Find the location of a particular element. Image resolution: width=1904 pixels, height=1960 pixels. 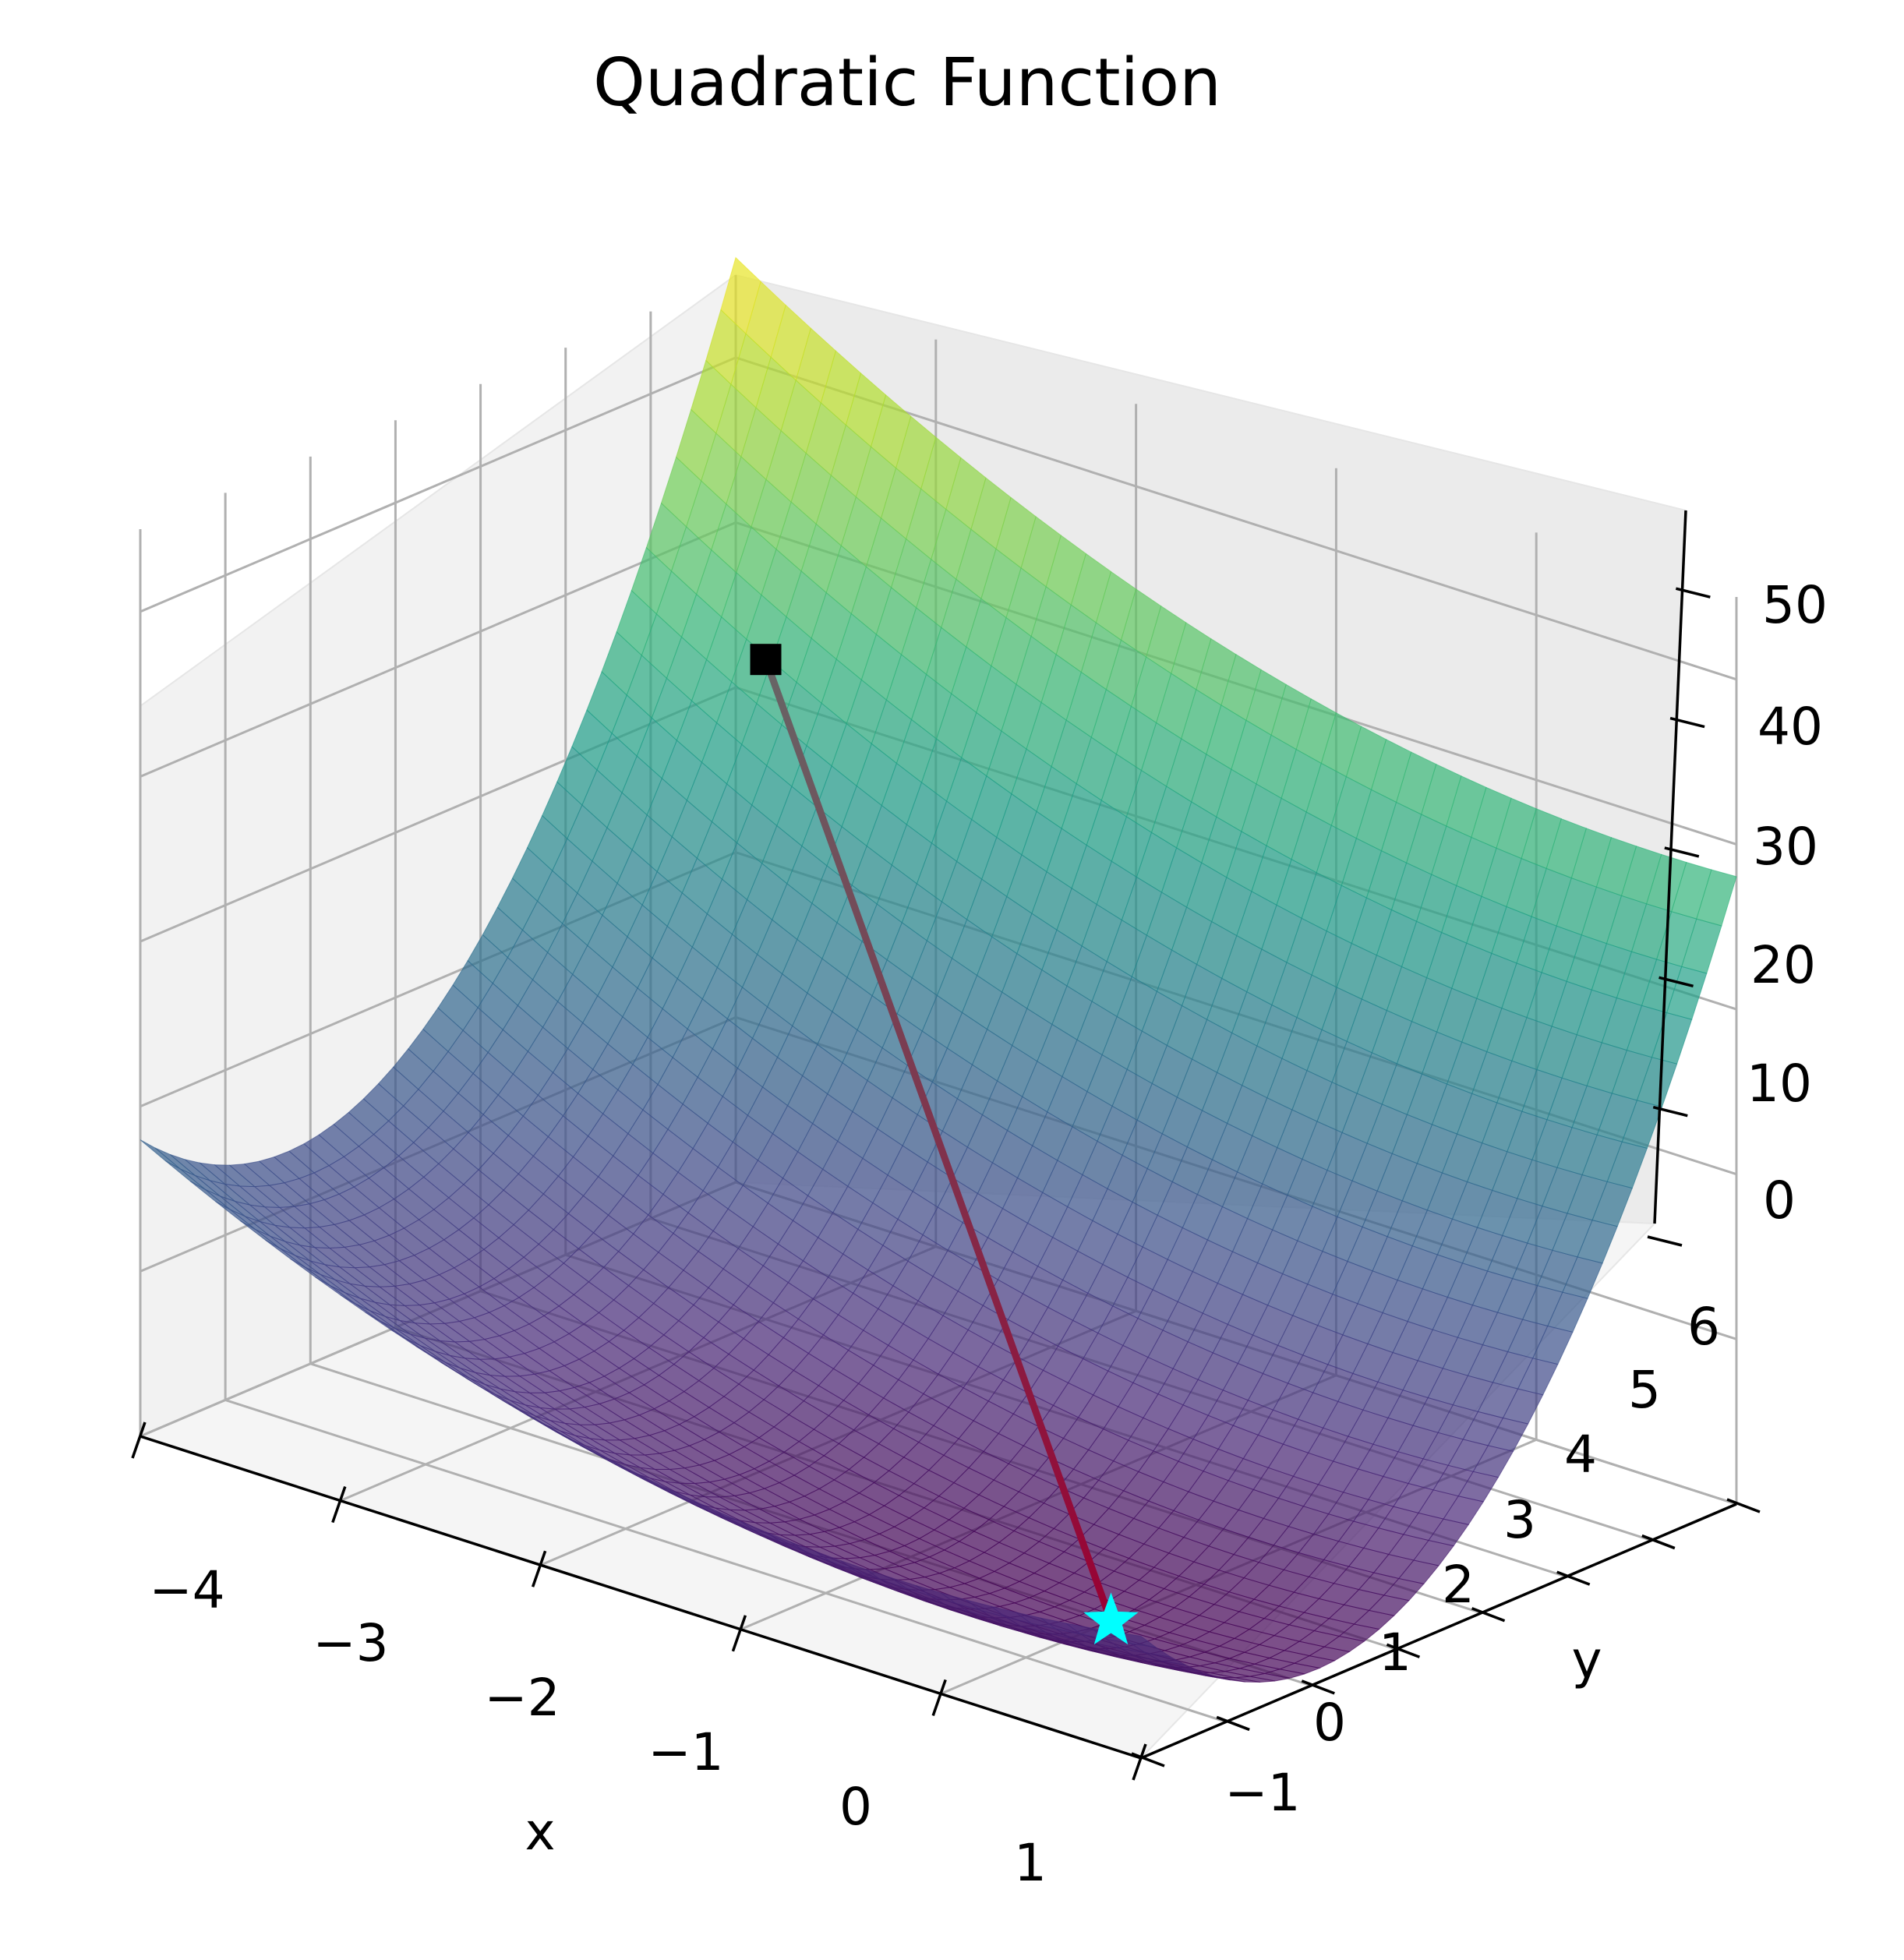

y-tick-label: −1 is located at coordinates (1262, 1793).